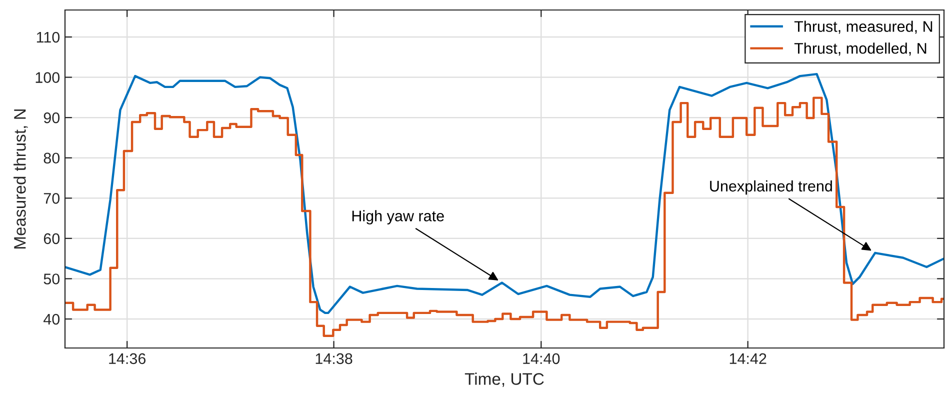 This screenshot has height=401, width=946. I want to click on x-tick-label: 14:40, so click(541, 358).